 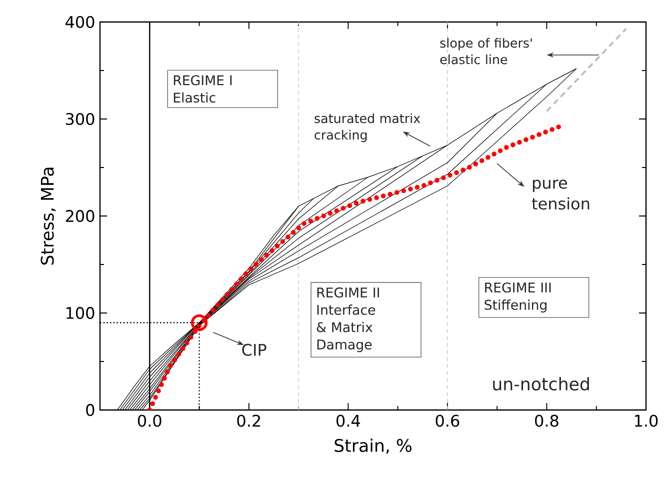 What do you see at coordinates (541, 384) in the screenshot?
I see `annotation: un-notched` at bounding box center [541, 384].